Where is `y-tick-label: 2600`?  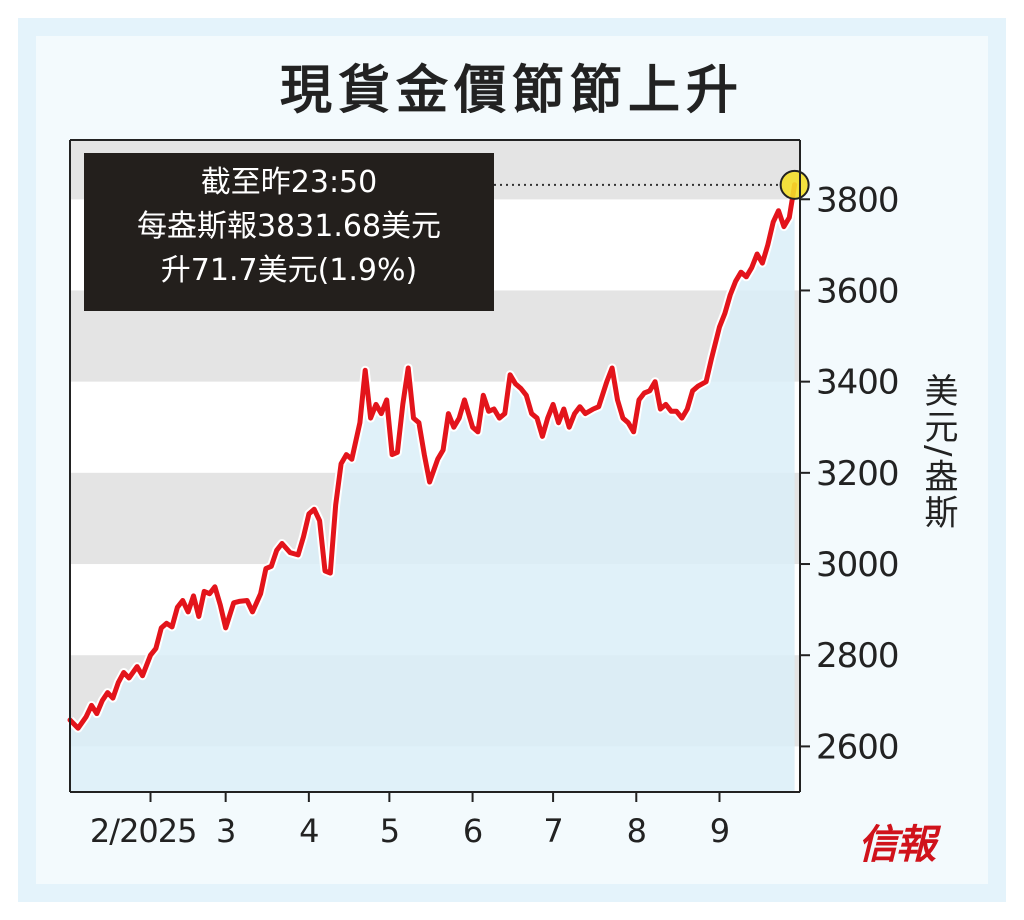 y-tick-label: 2600 is located at coordinates (857, 747).